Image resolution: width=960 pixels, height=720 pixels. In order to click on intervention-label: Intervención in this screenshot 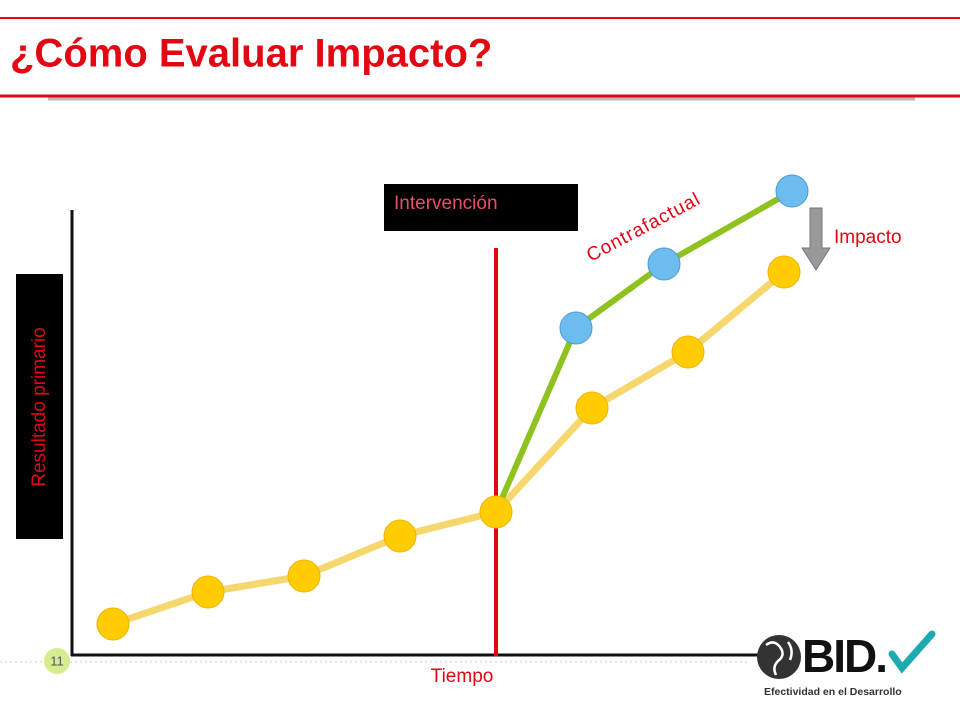, I will do `click(446, 203)`.